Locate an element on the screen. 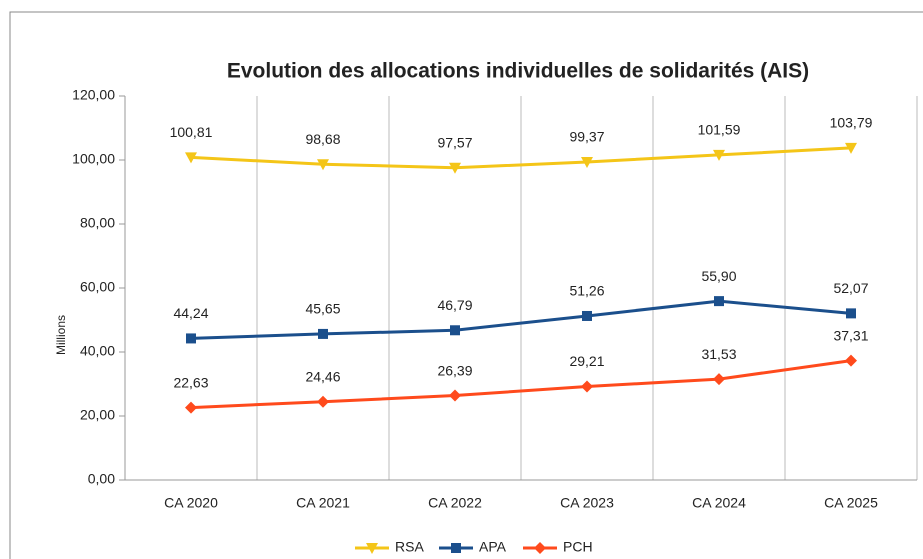 This screenshot has width=923, height=559. data-label: 29,21 is located at coordinates (586, 361).